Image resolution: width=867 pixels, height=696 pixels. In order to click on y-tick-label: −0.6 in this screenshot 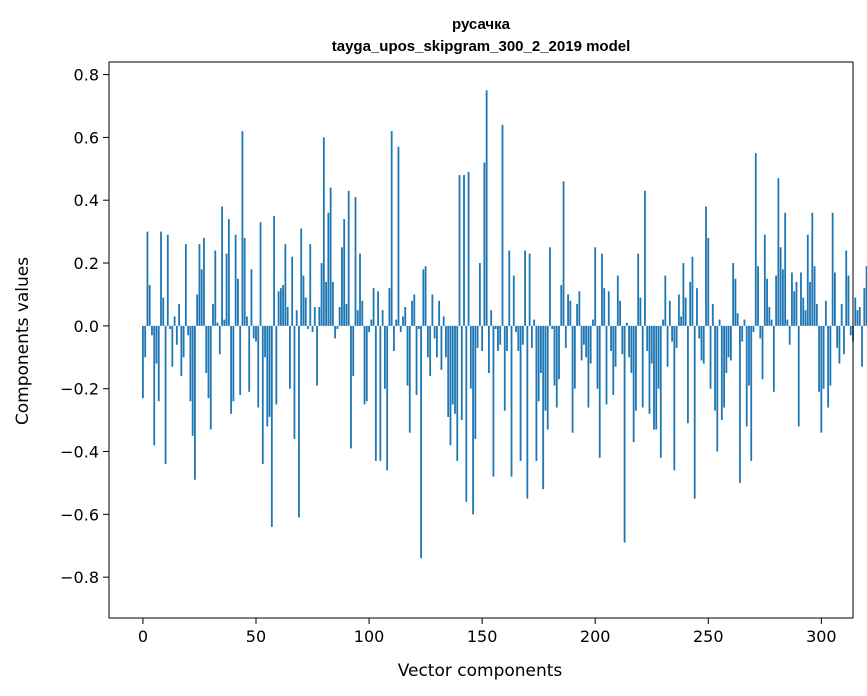, I will do `click(79, 514)`.